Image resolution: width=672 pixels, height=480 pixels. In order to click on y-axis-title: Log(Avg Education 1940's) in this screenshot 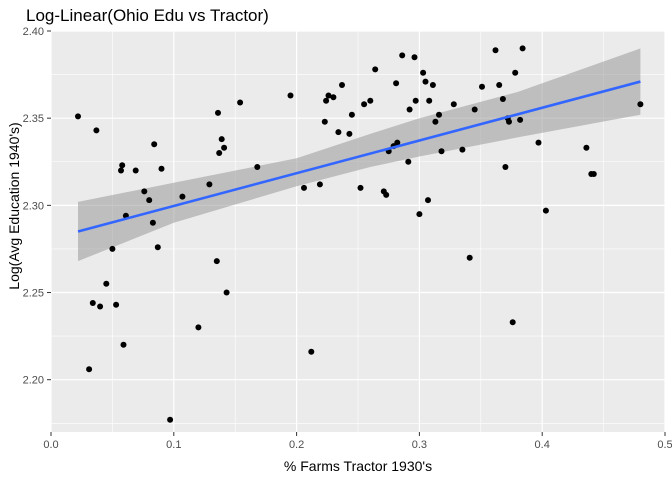, I will do `click(14, 205)`.